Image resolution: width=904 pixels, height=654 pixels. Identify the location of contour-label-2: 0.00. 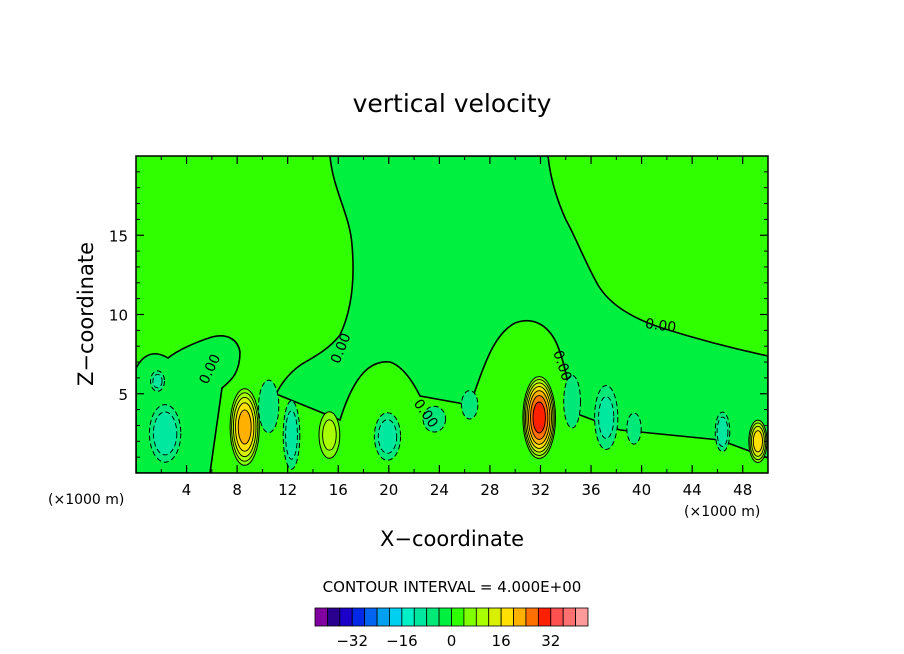
(660, 326).